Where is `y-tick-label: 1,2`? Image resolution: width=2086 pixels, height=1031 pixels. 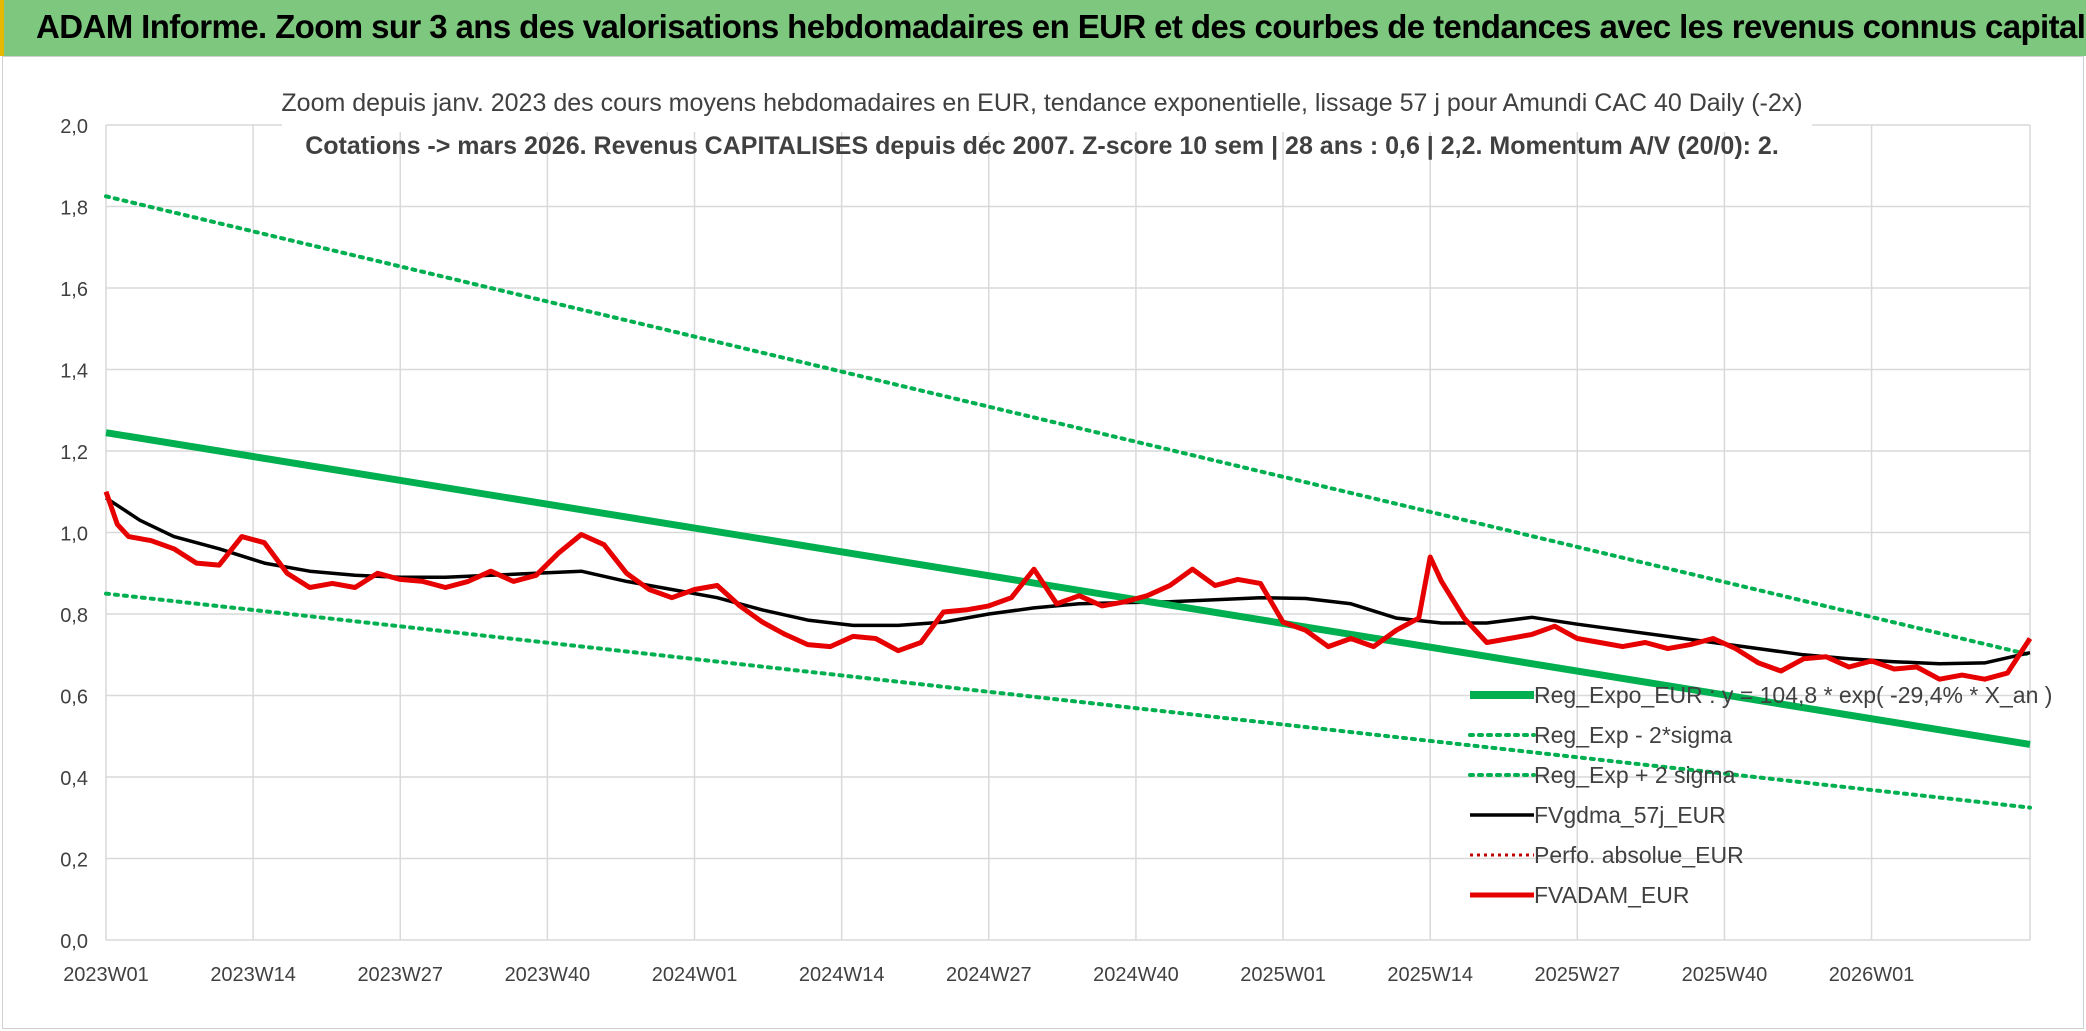
y-tick-label: 1,2 is located at coordinates (74, 453).